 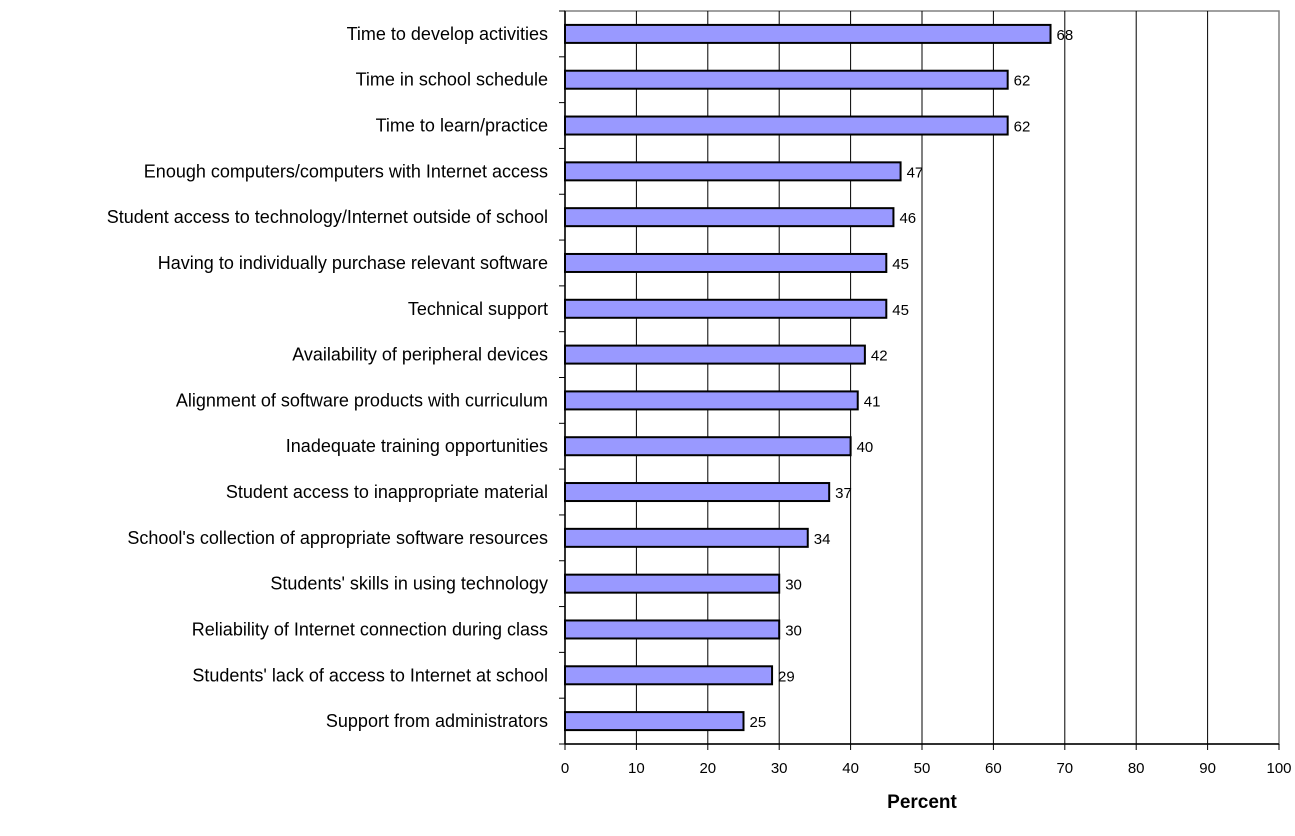 What do you see at coordinates (1278, 768) in the screenshot?
I see `x-tick-label: 100` at bounding box center [1278, 768].